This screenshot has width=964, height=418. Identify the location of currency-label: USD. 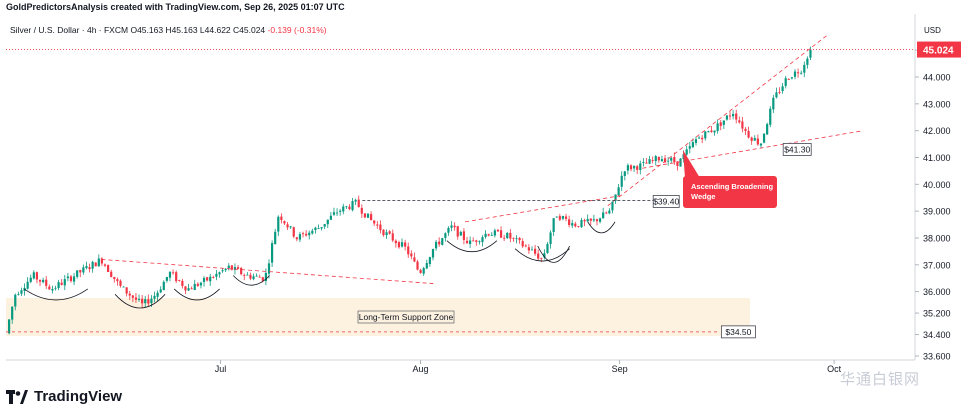
(932, 30).